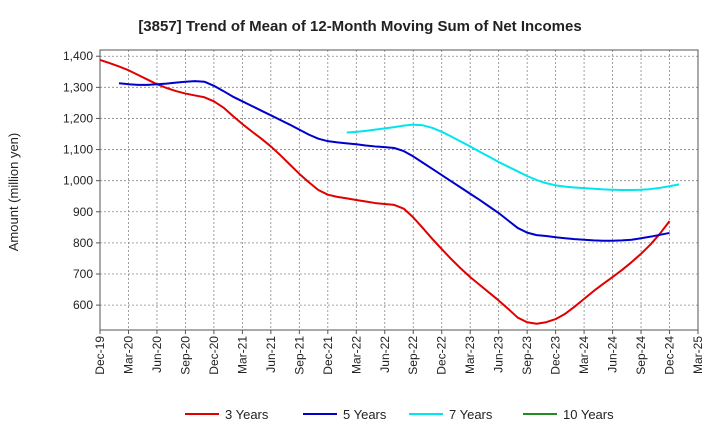  Describe the element at coordinates (356, 355) in the screenshot. I see `x-tick-label: Mar-22` at that location.